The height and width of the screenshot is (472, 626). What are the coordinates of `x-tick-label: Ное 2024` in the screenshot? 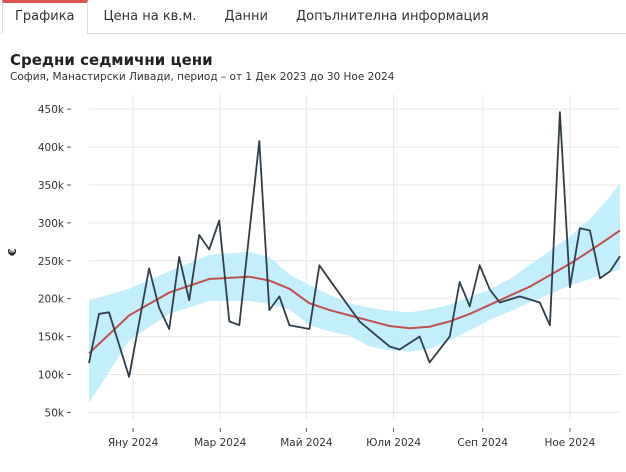 It's located at (569, 443).